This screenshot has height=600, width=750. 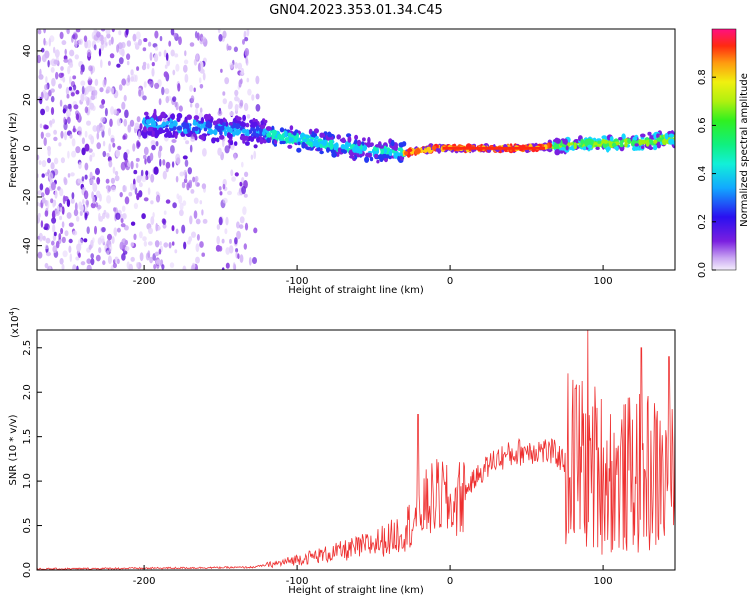 What do you see at coordinates (27, 526) in the screenshot?
I see `snr-y-tick-label: 0.5` at bounding box center [27, 526].